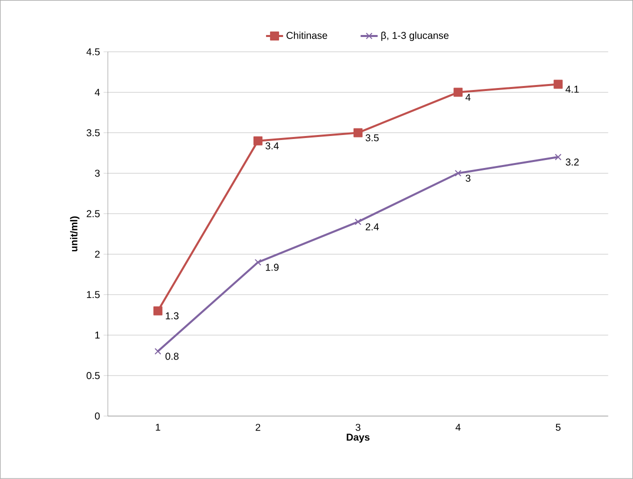  I want to click on data-label: 1.3, so click(172, 316).